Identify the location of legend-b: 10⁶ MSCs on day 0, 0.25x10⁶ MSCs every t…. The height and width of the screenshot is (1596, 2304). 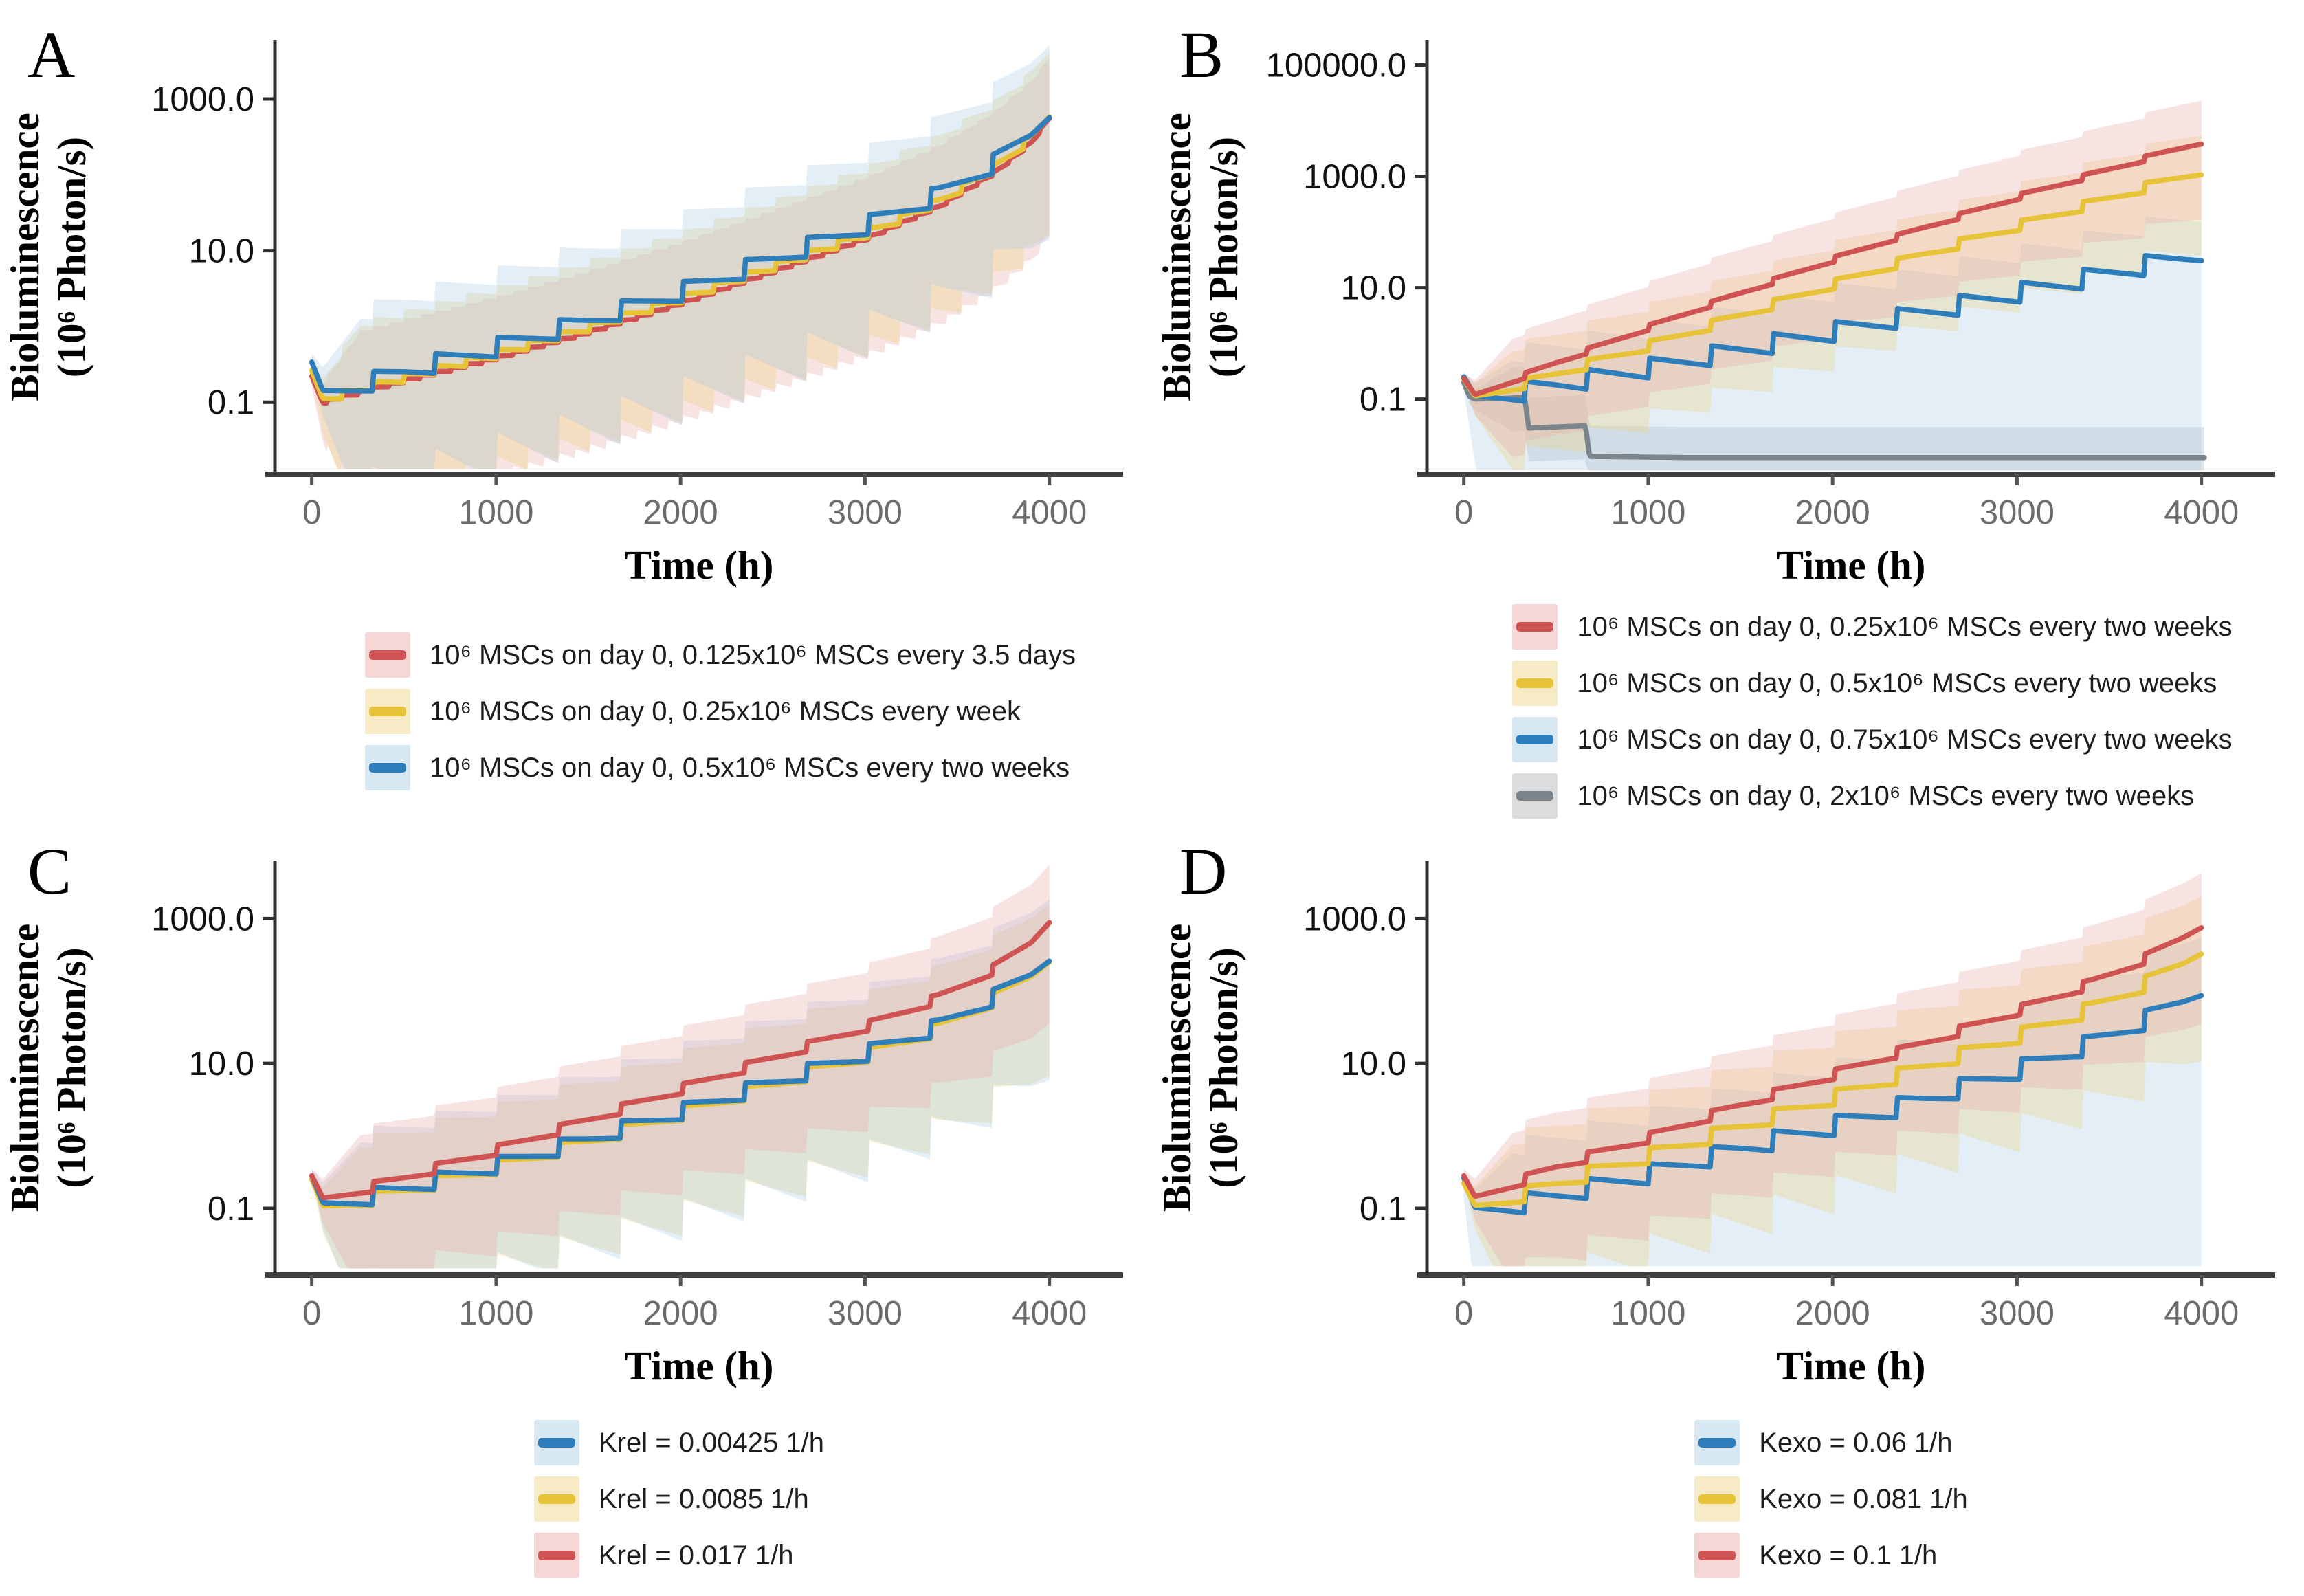
(1728, 711).